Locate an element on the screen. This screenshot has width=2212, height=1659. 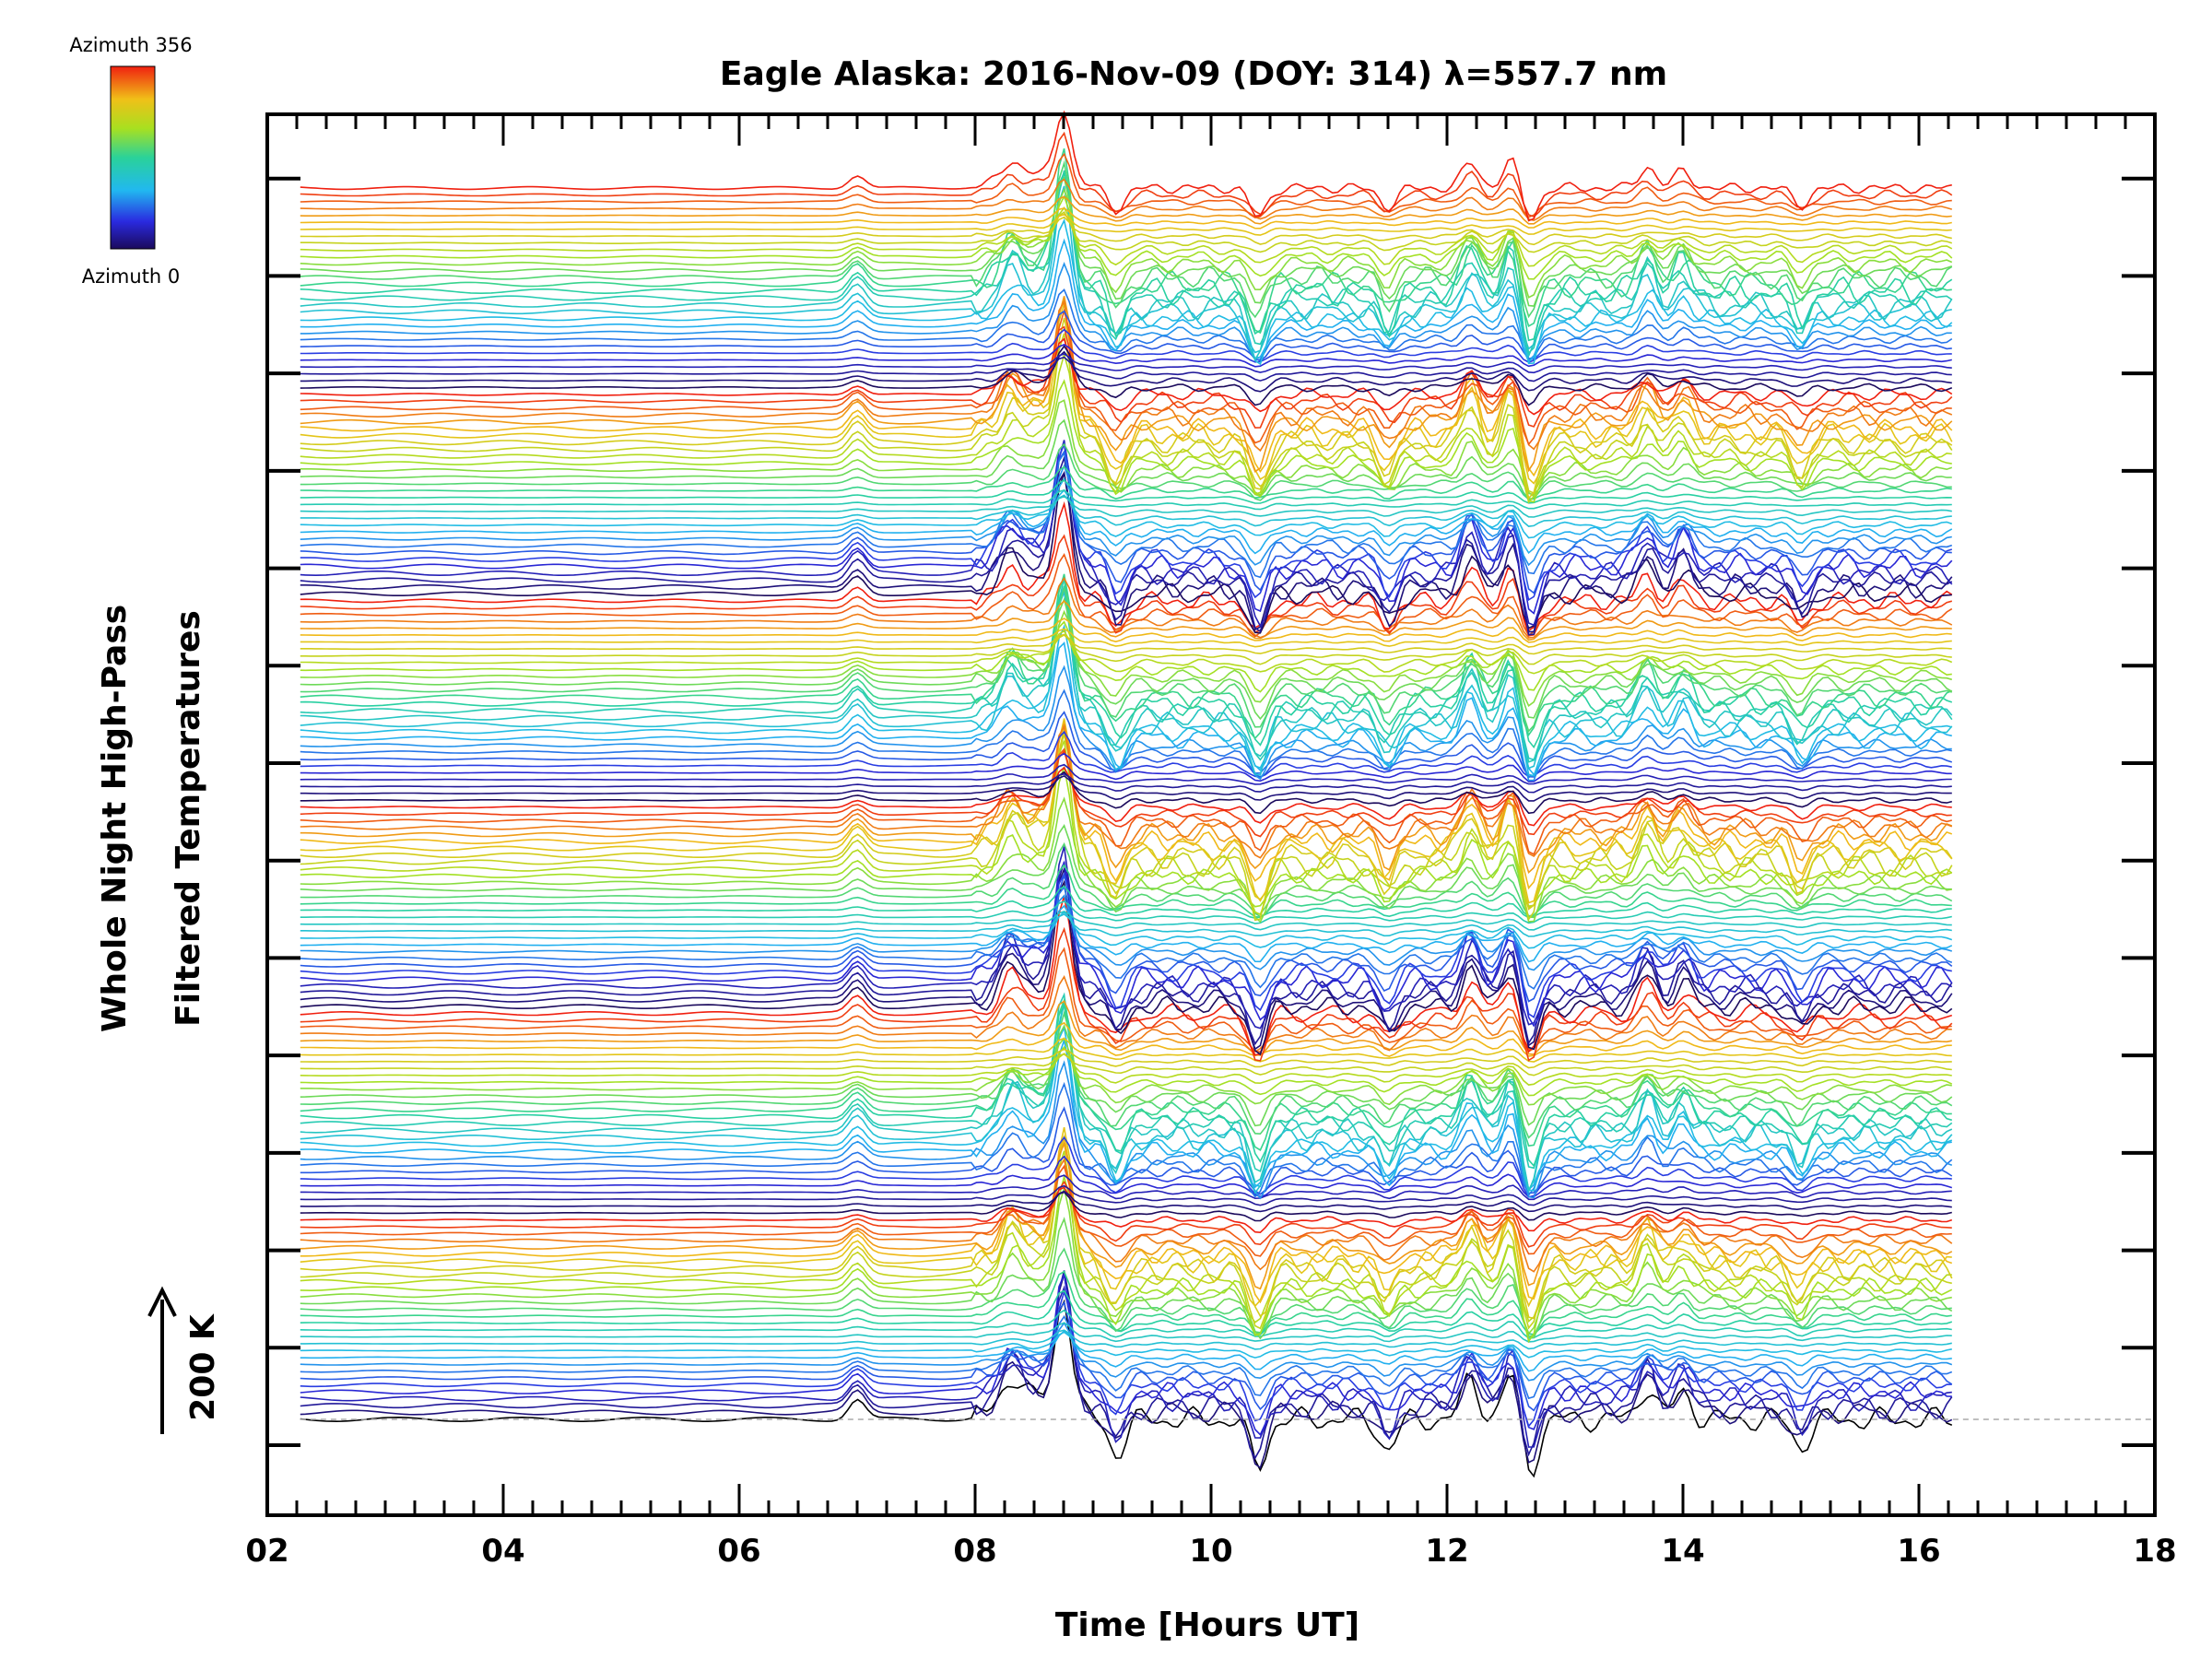
x-tick-labels: 02 04 06 08 10 12 14 16 18 is located at coordinates (1210, 1551).